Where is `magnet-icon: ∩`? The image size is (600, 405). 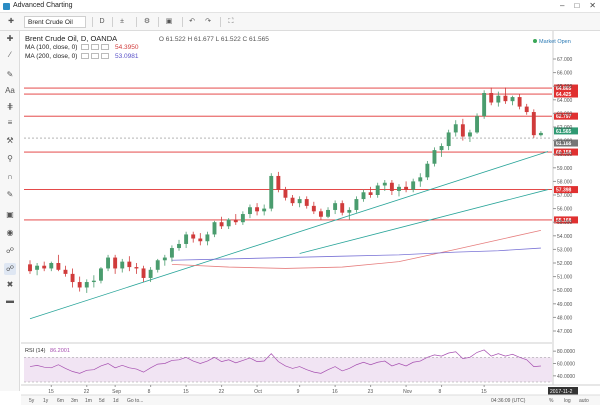 magnet-icon: ∩ is located at coordinates (10, 176).